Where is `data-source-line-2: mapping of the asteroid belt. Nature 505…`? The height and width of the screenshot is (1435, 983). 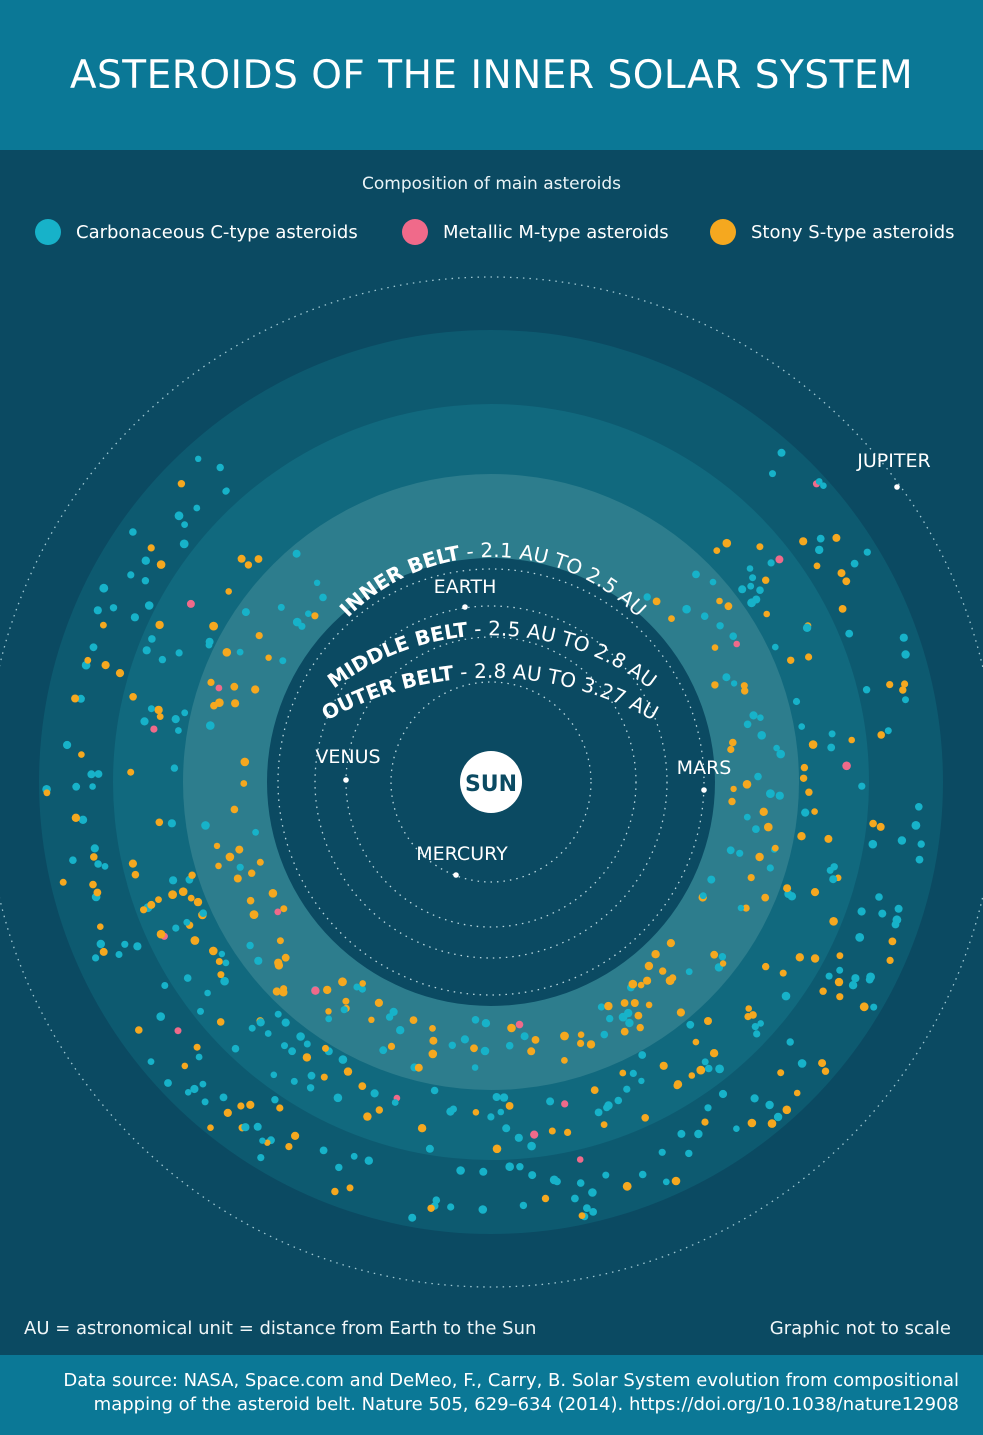 data-source-line-2: mapping of the asteroid belt. Nature 505… is located at coordinates (526, 1404).